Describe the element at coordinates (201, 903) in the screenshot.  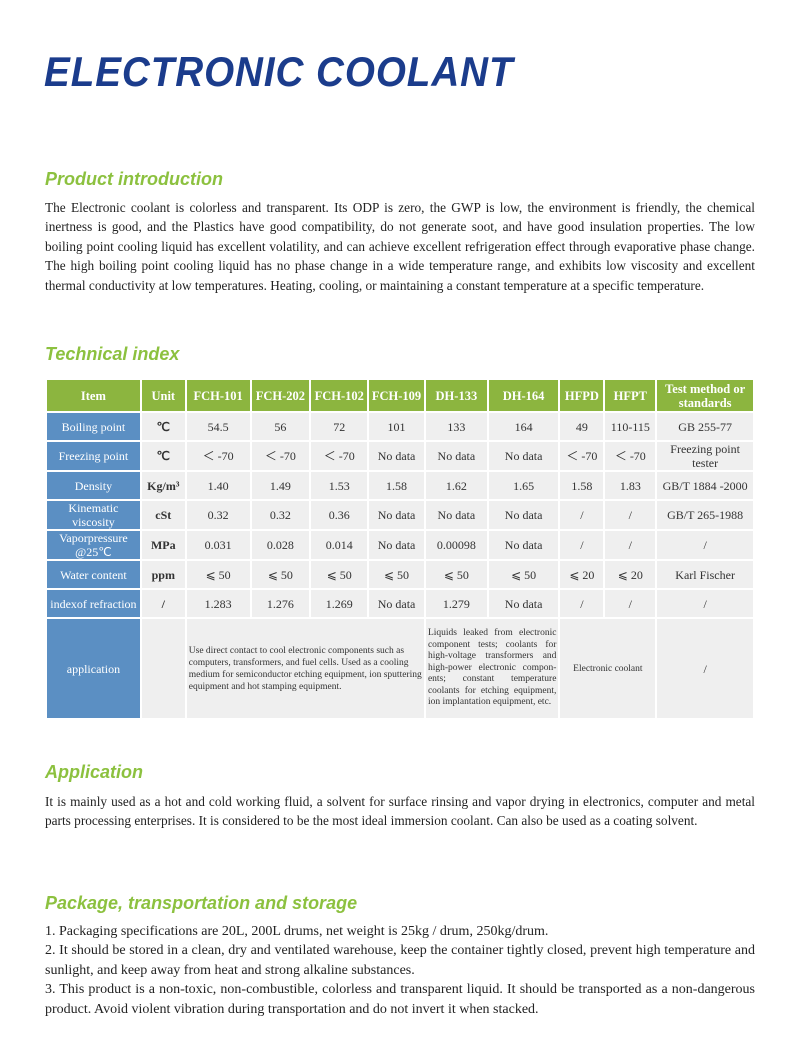
I see `package-heading: Package, transportation and storage` at that location.